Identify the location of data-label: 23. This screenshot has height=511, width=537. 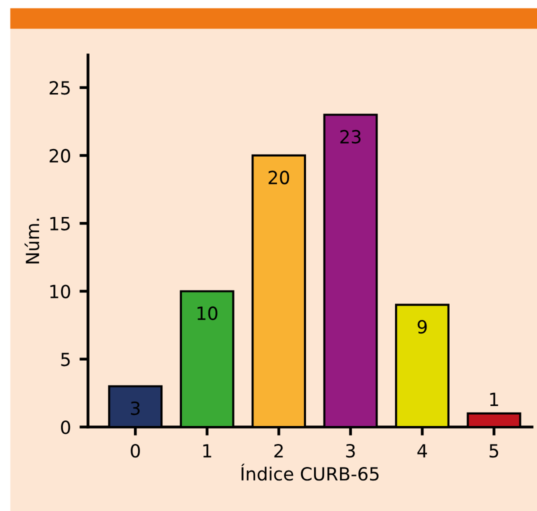
(350, 137).